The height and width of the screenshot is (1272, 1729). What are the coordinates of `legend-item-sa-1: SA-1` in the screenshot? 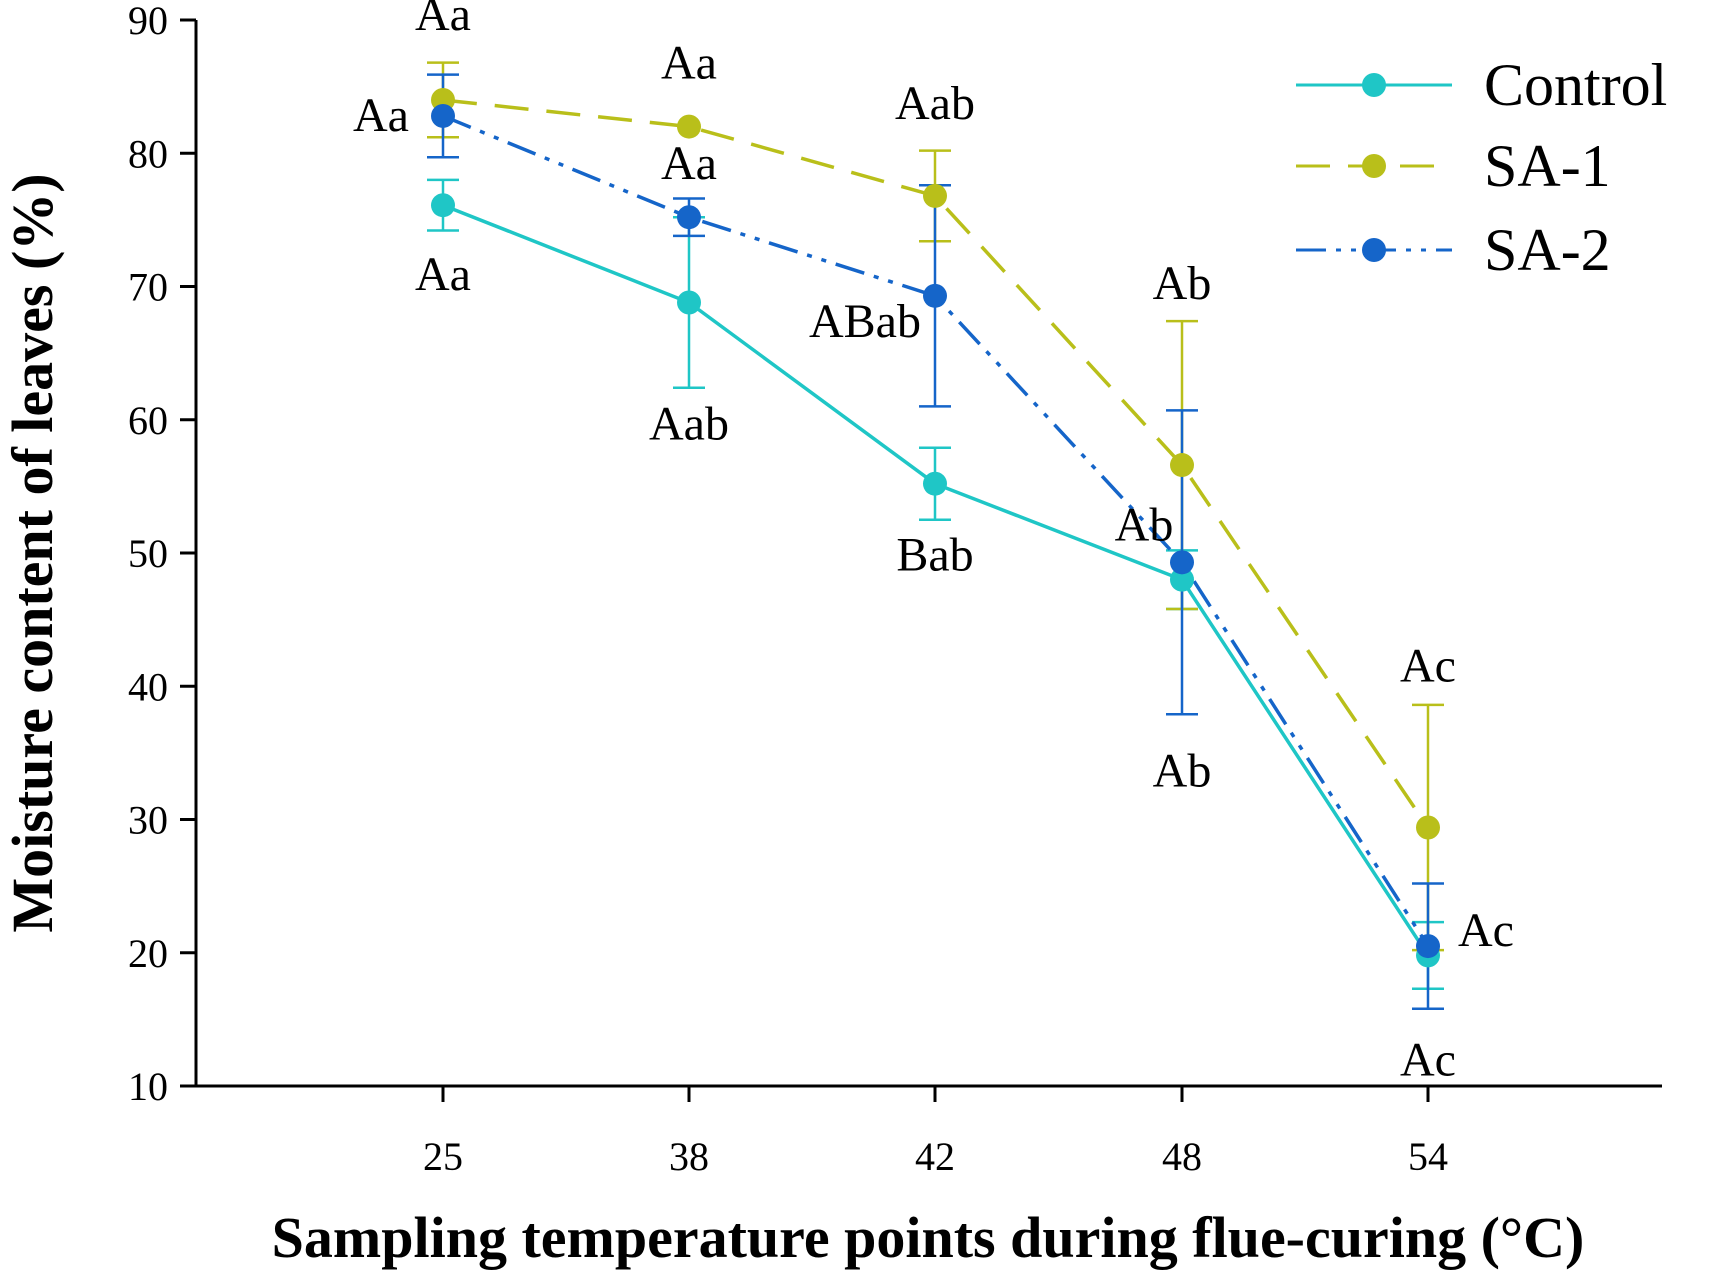 It's located at (1453, 166).